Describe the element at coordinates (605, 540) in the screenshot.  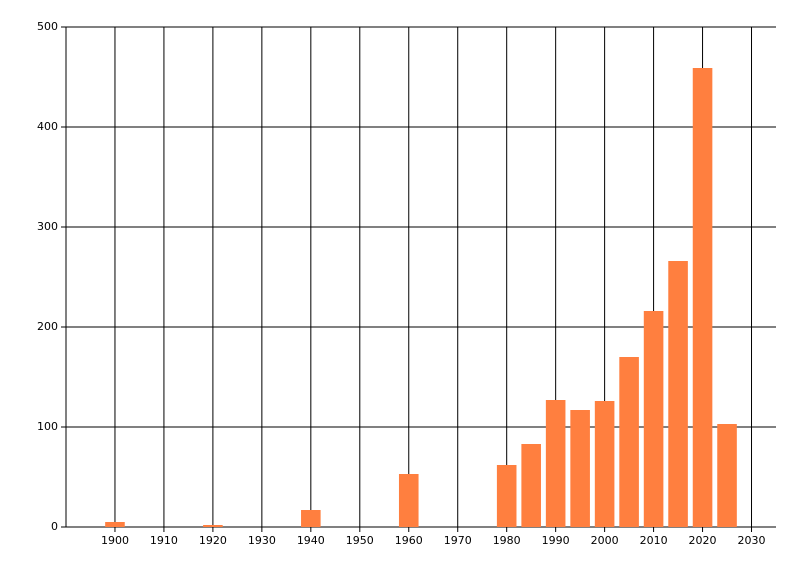
I see `x-tick-label: 2000` at that location.